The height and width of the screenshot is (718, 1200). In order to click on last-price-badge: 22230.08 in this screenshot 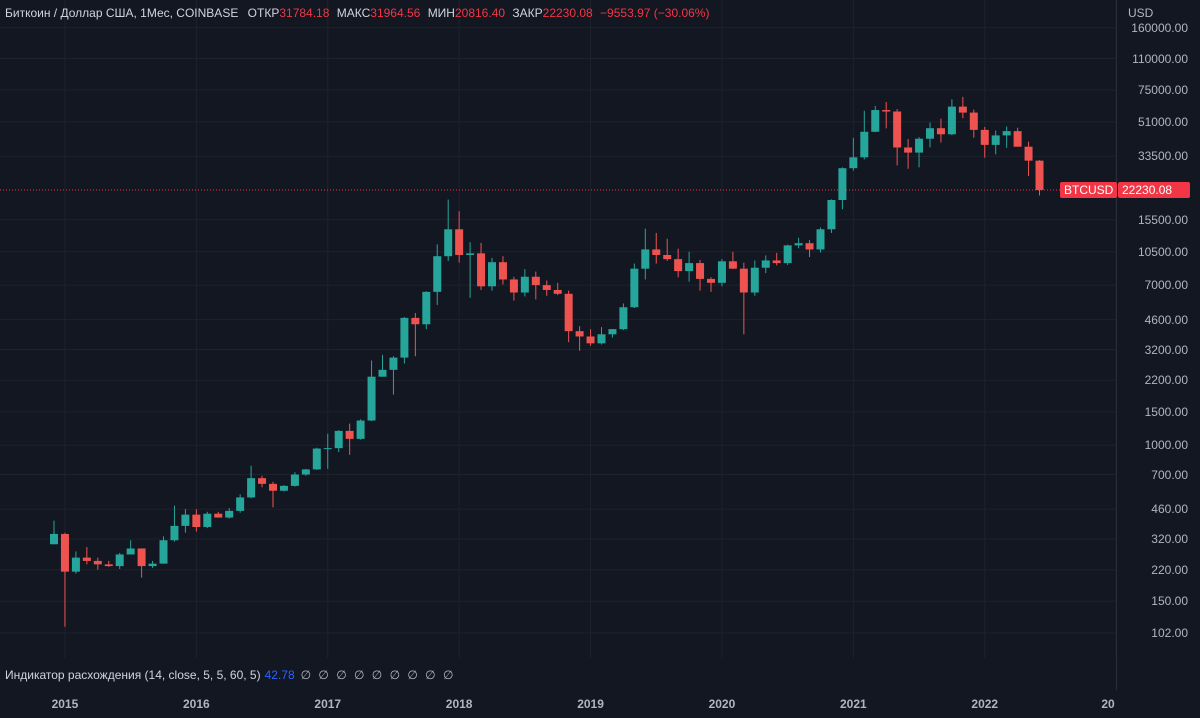, I will do `click(1154, 190)`.